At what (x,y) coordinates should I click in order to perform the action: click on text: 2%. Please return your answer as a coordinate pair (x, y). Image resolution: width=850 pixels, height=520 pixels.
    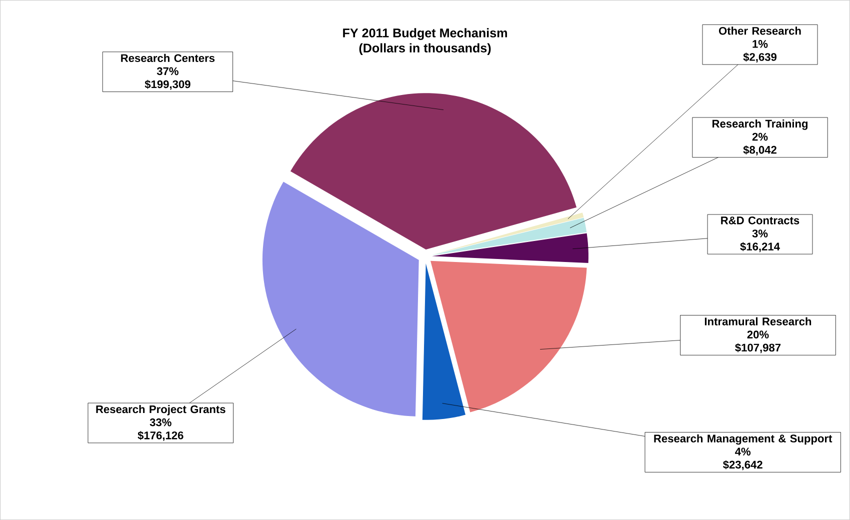
    Looking at the image, I should click on (760, 136).